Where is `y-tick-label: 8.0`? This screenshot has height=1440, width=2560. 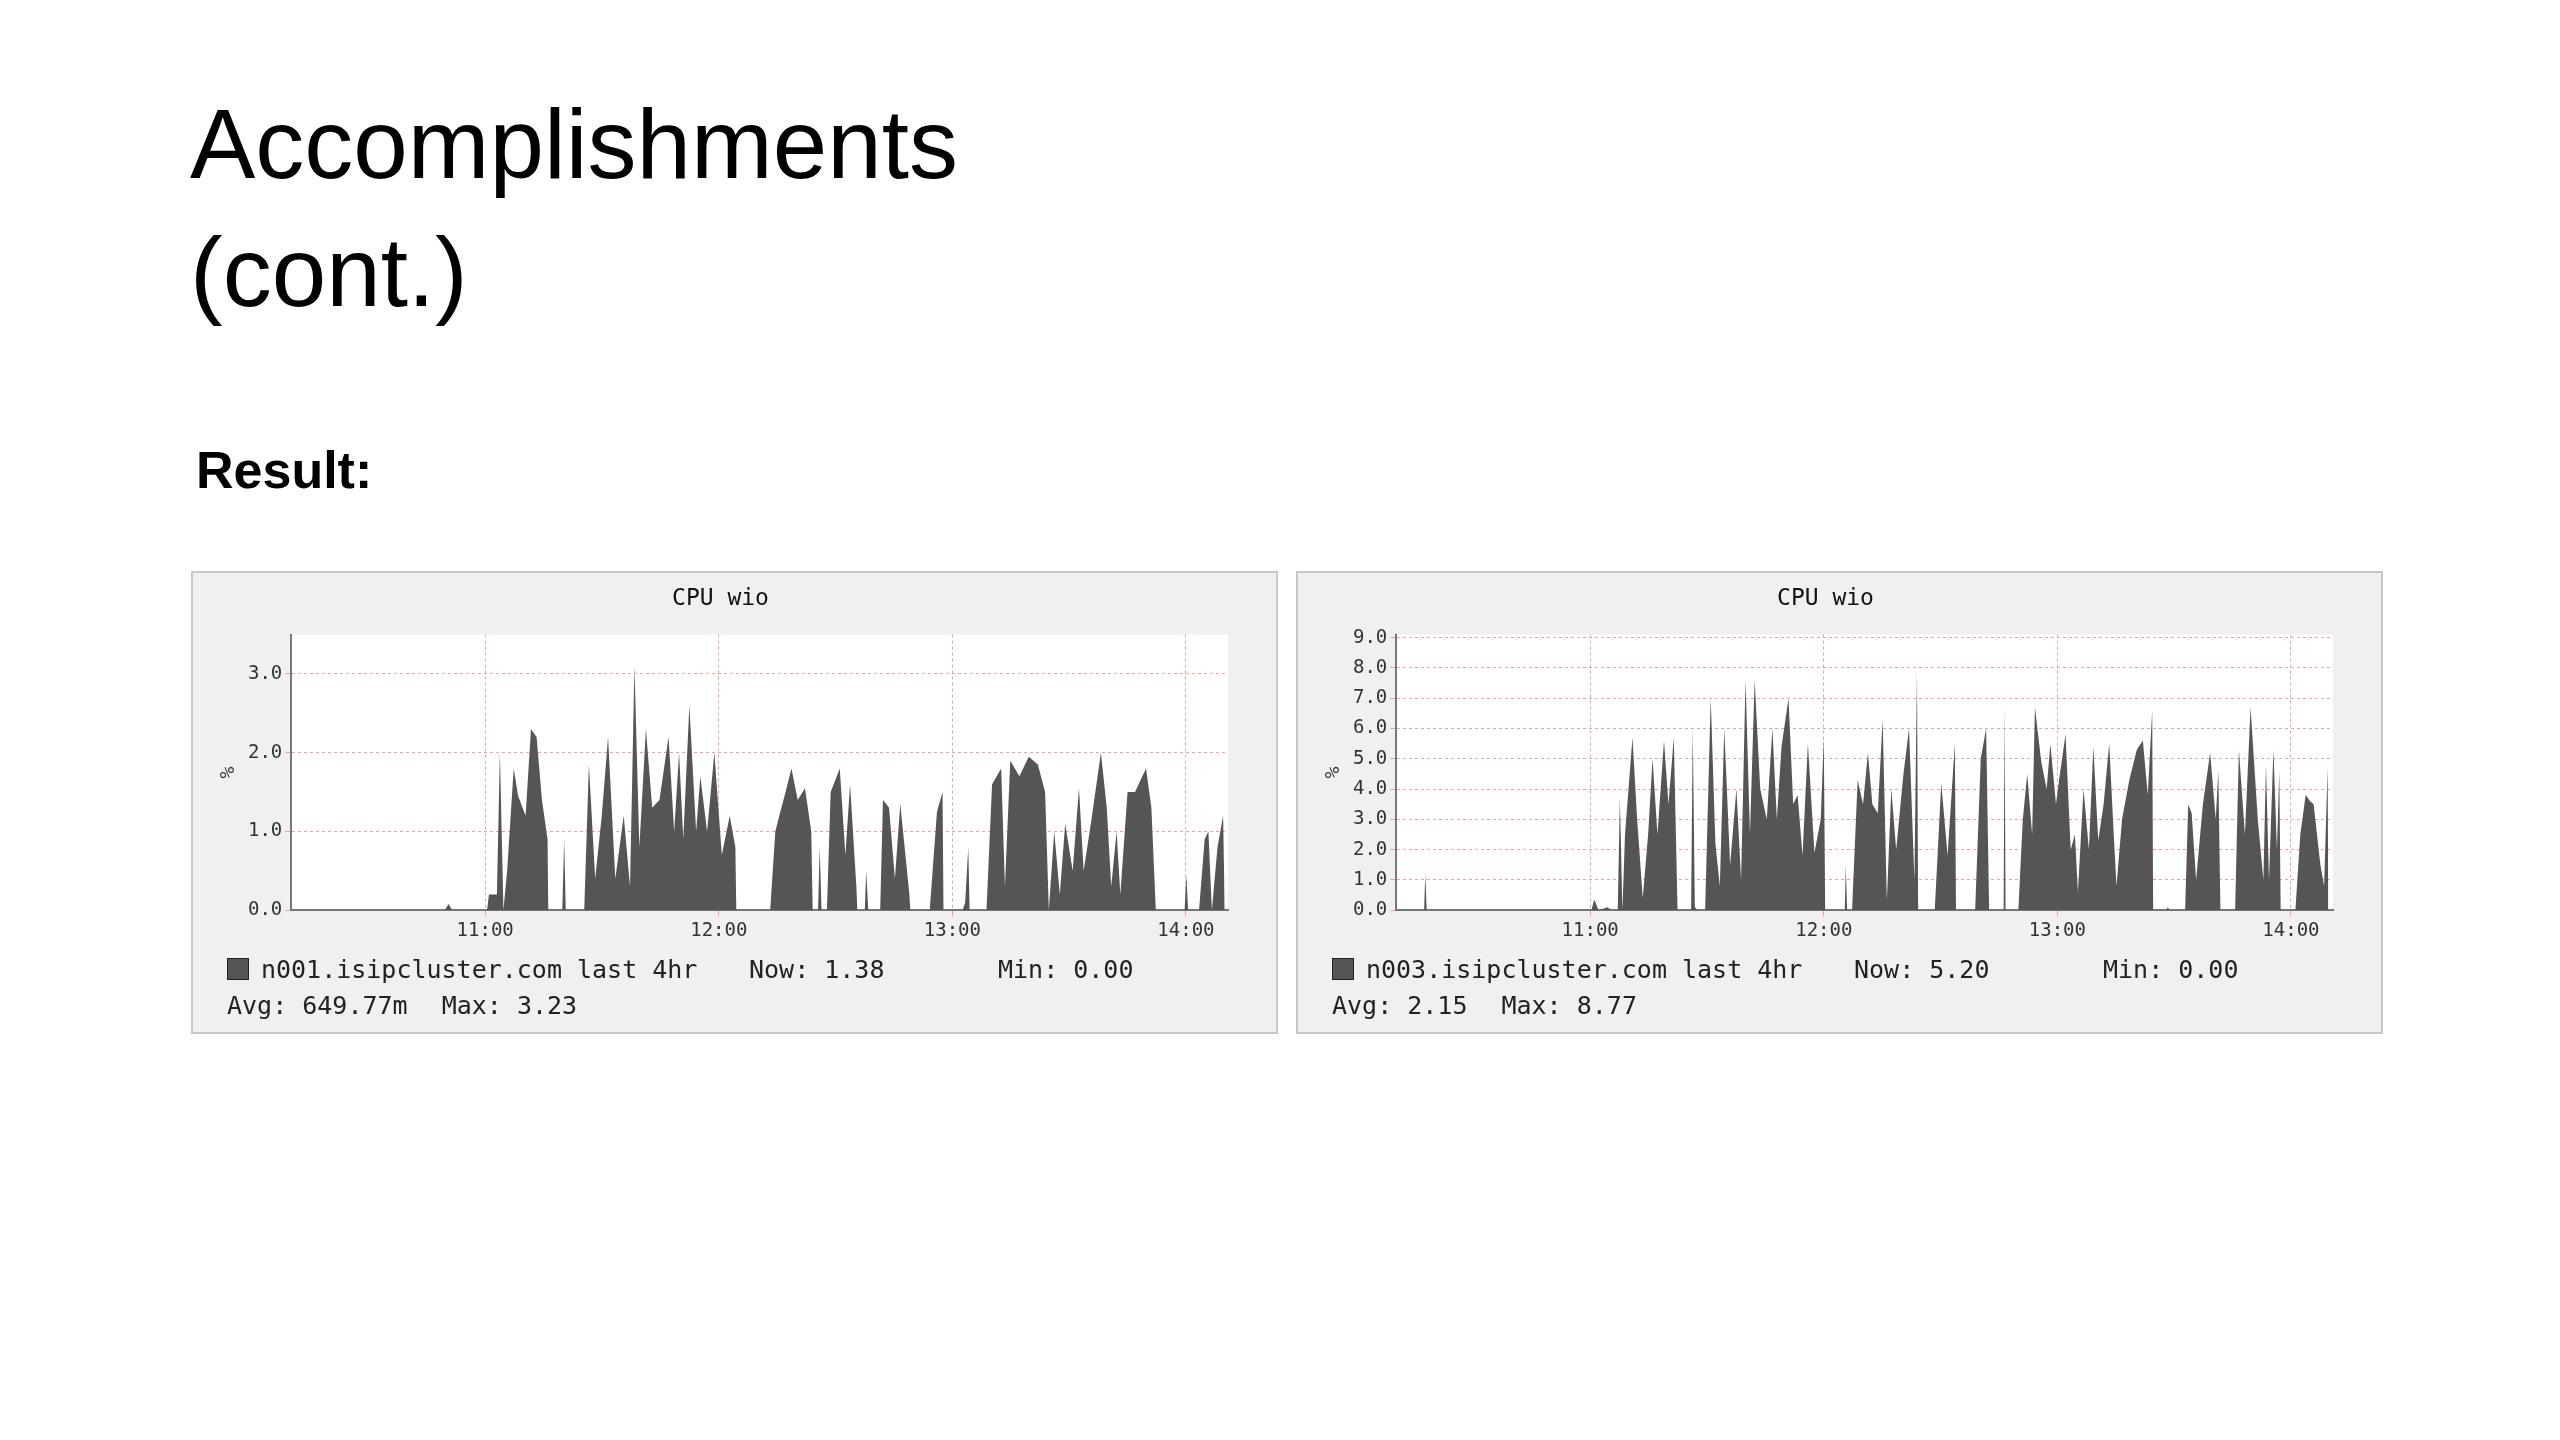
y-tick-label: 8.0 is located at coordinates (1370, 665).